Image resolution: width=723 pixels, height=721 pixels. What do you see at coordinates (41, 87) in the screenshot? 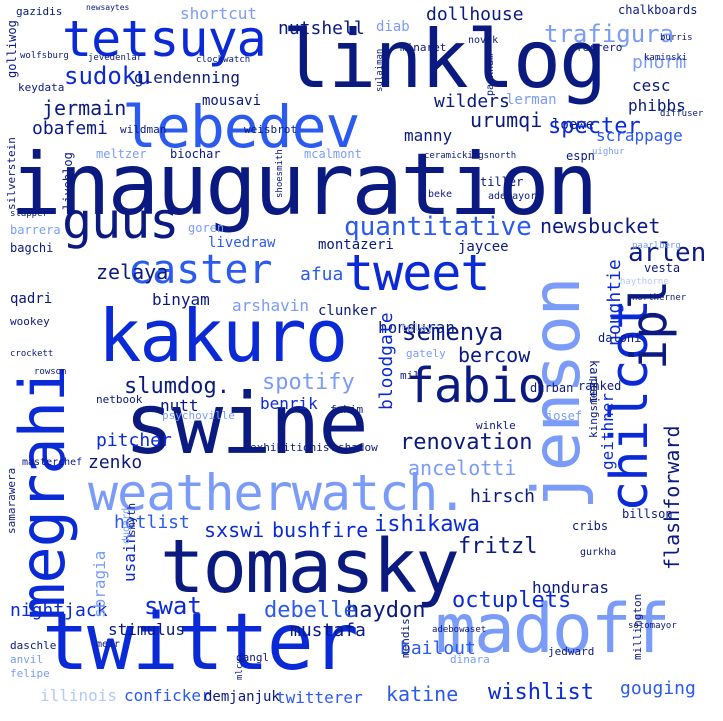
I see `word-keydata: keydata` at bounding box center [41, 87].